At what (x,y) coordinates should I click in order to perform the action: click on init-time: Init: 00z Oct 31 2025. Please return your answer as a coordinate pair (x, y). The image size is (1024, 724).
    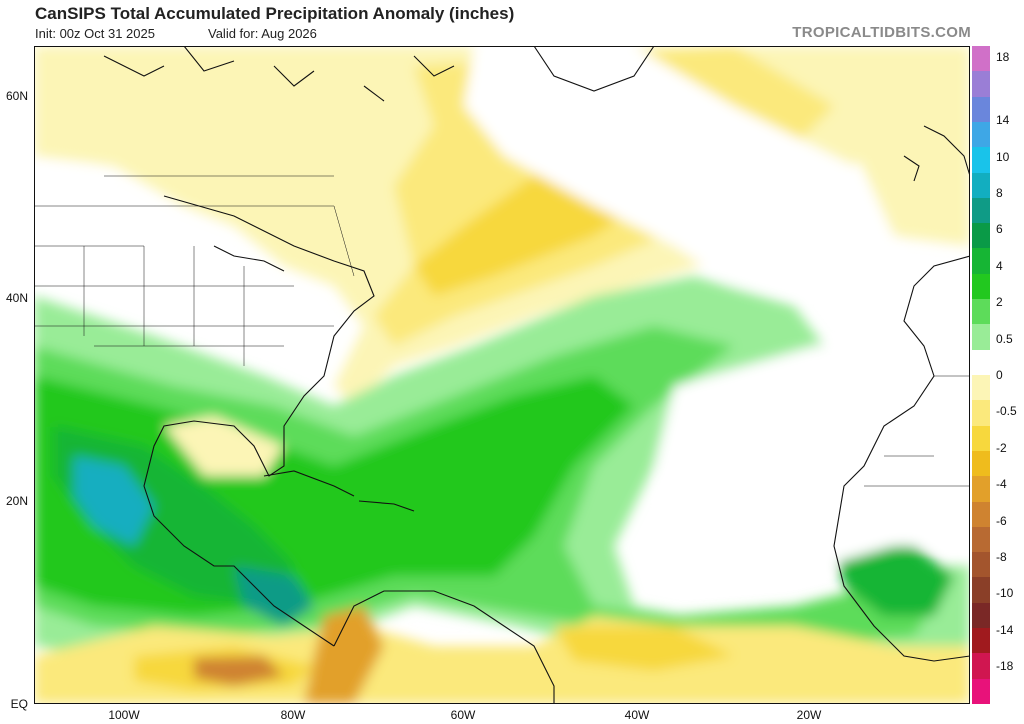
    Looking at the image, I should click on (95, 33).